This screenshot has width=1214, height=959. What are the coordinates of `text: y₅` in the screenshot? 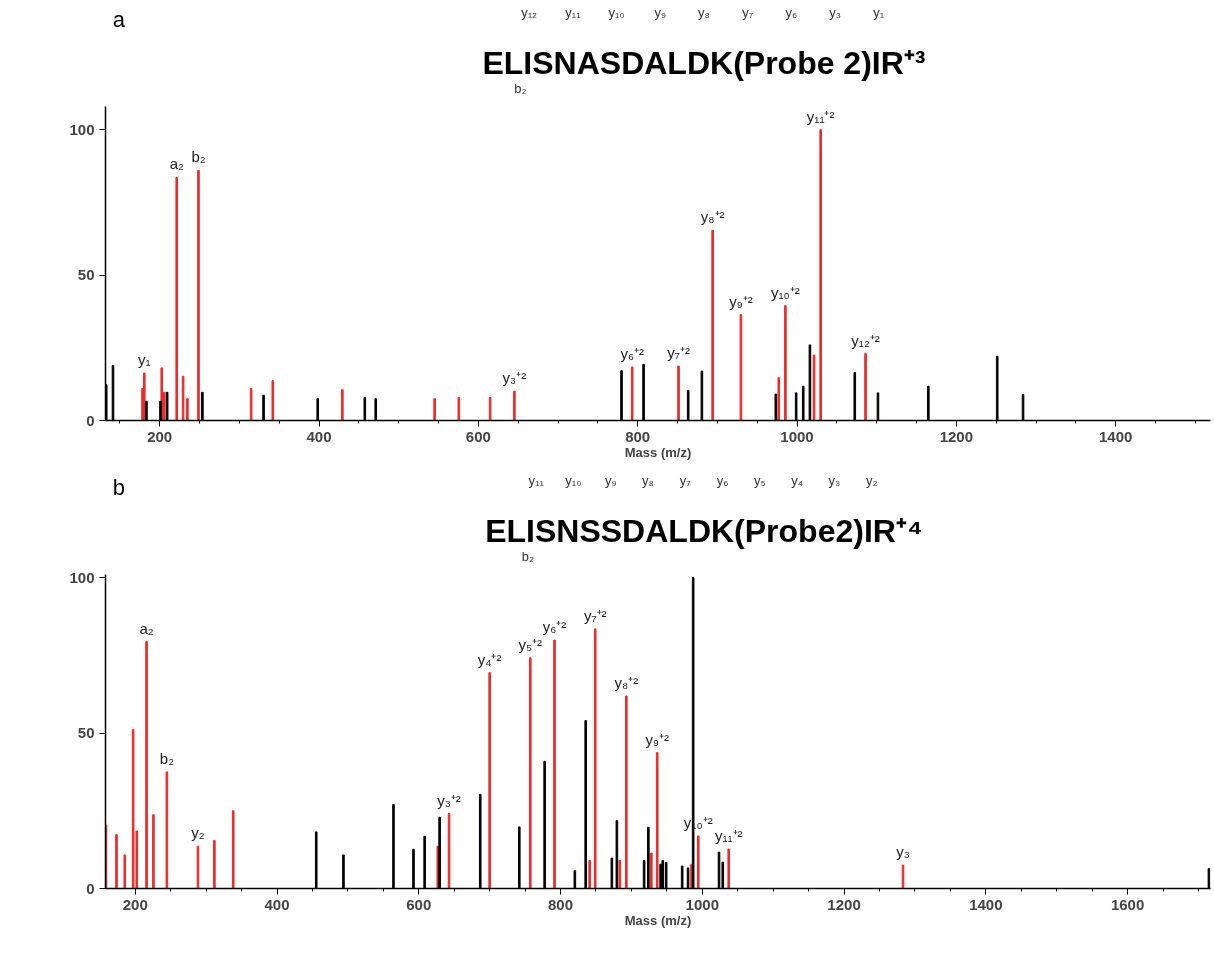 It's located at (760, 480).